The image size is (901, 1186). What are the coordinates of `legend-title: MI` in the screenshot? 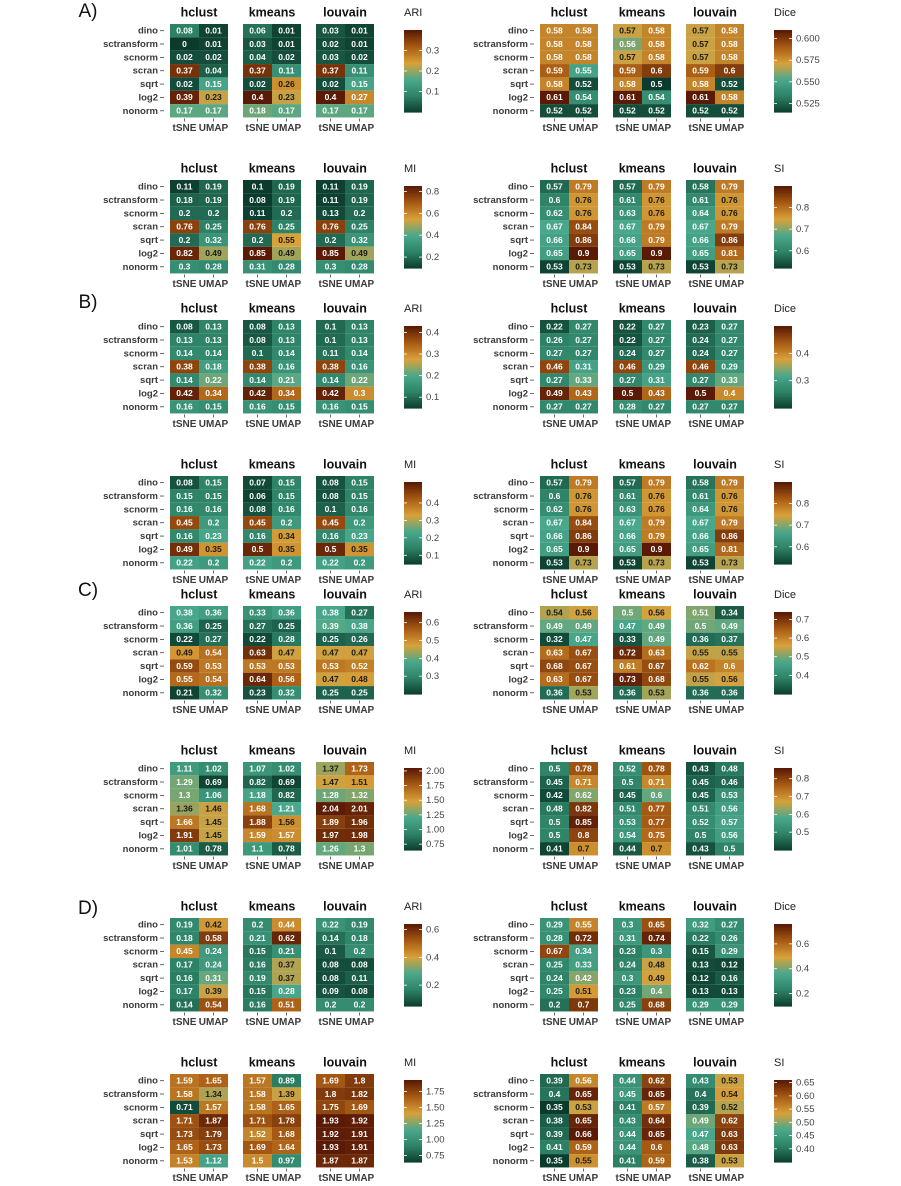 It's located at (410, 465).